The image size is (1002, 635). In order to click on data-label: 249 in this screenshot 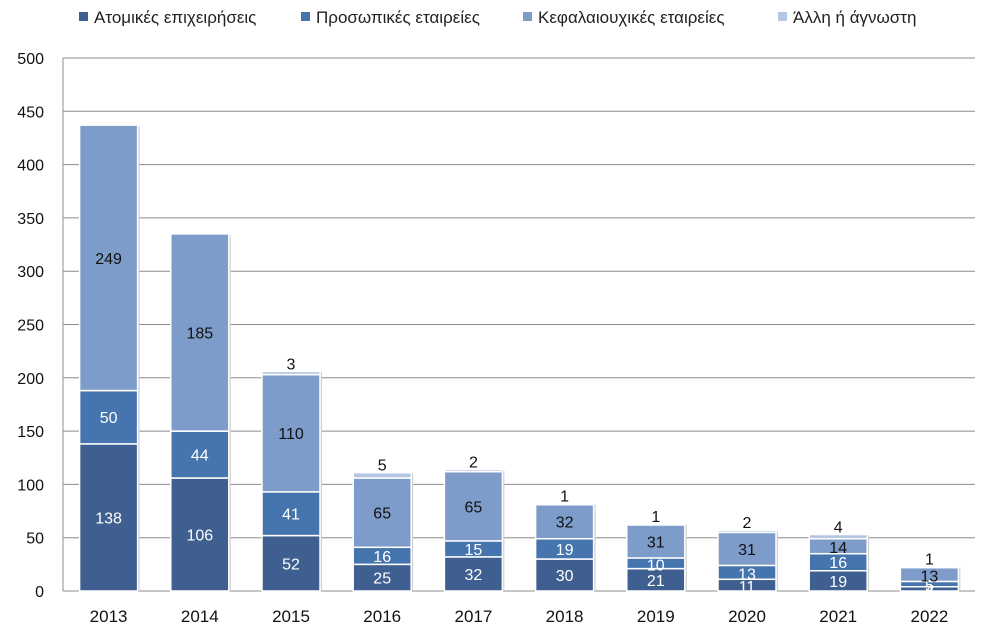, I will do `click(108, 259)`.